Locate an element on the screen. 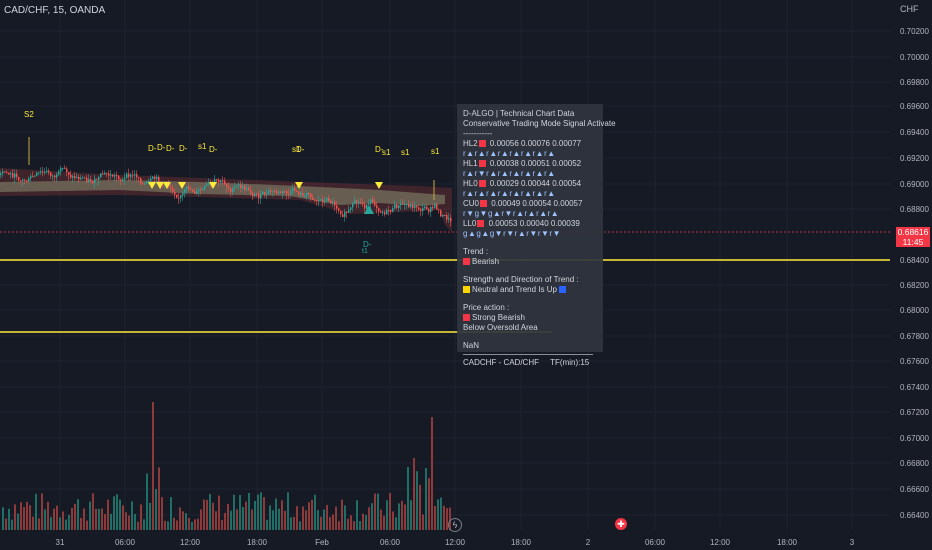 Image resolution: width=932 pixels, height=550 pixels. time-tick: 12:00 is located at coordinates (190, 542).